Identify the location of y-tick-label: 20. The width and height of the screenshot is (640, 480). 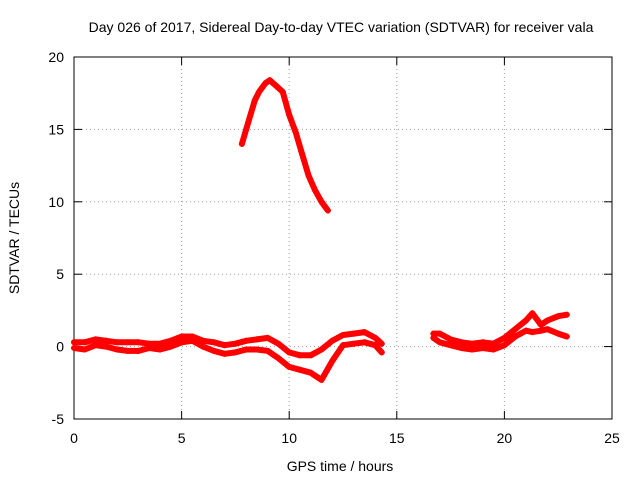
(56, 57).